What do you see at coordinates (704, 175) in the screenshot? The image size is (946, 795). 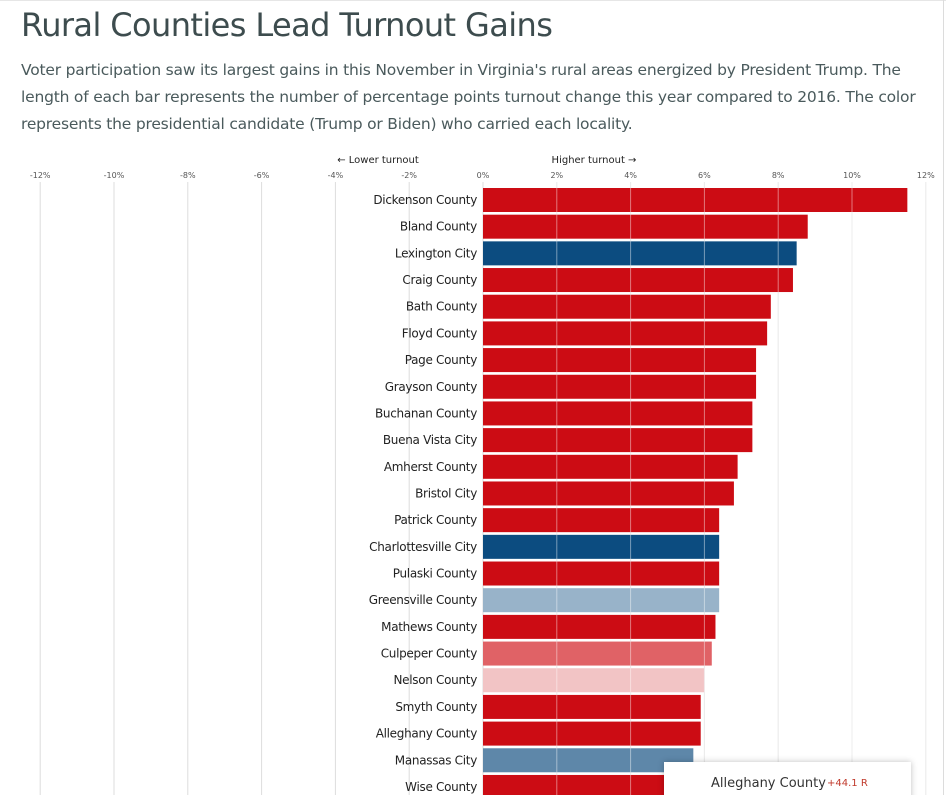 I see `x-tick-label: 6%` at bounding box center [704, 175].